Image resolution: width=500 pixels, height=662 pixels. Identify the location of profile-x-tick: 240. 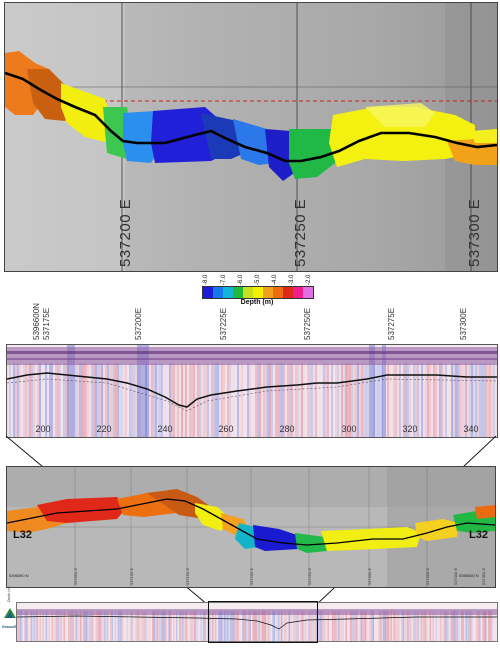
(165, 429).